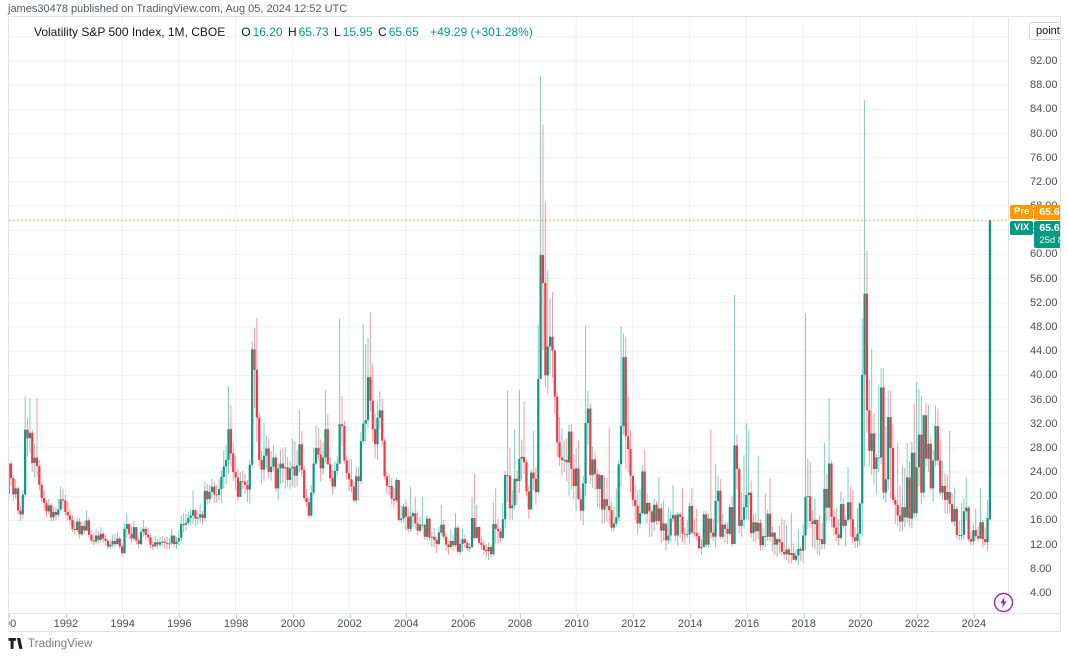 The image size is (1068, 659). I want to click on tradingview-logo-mark, so click(15, 643).